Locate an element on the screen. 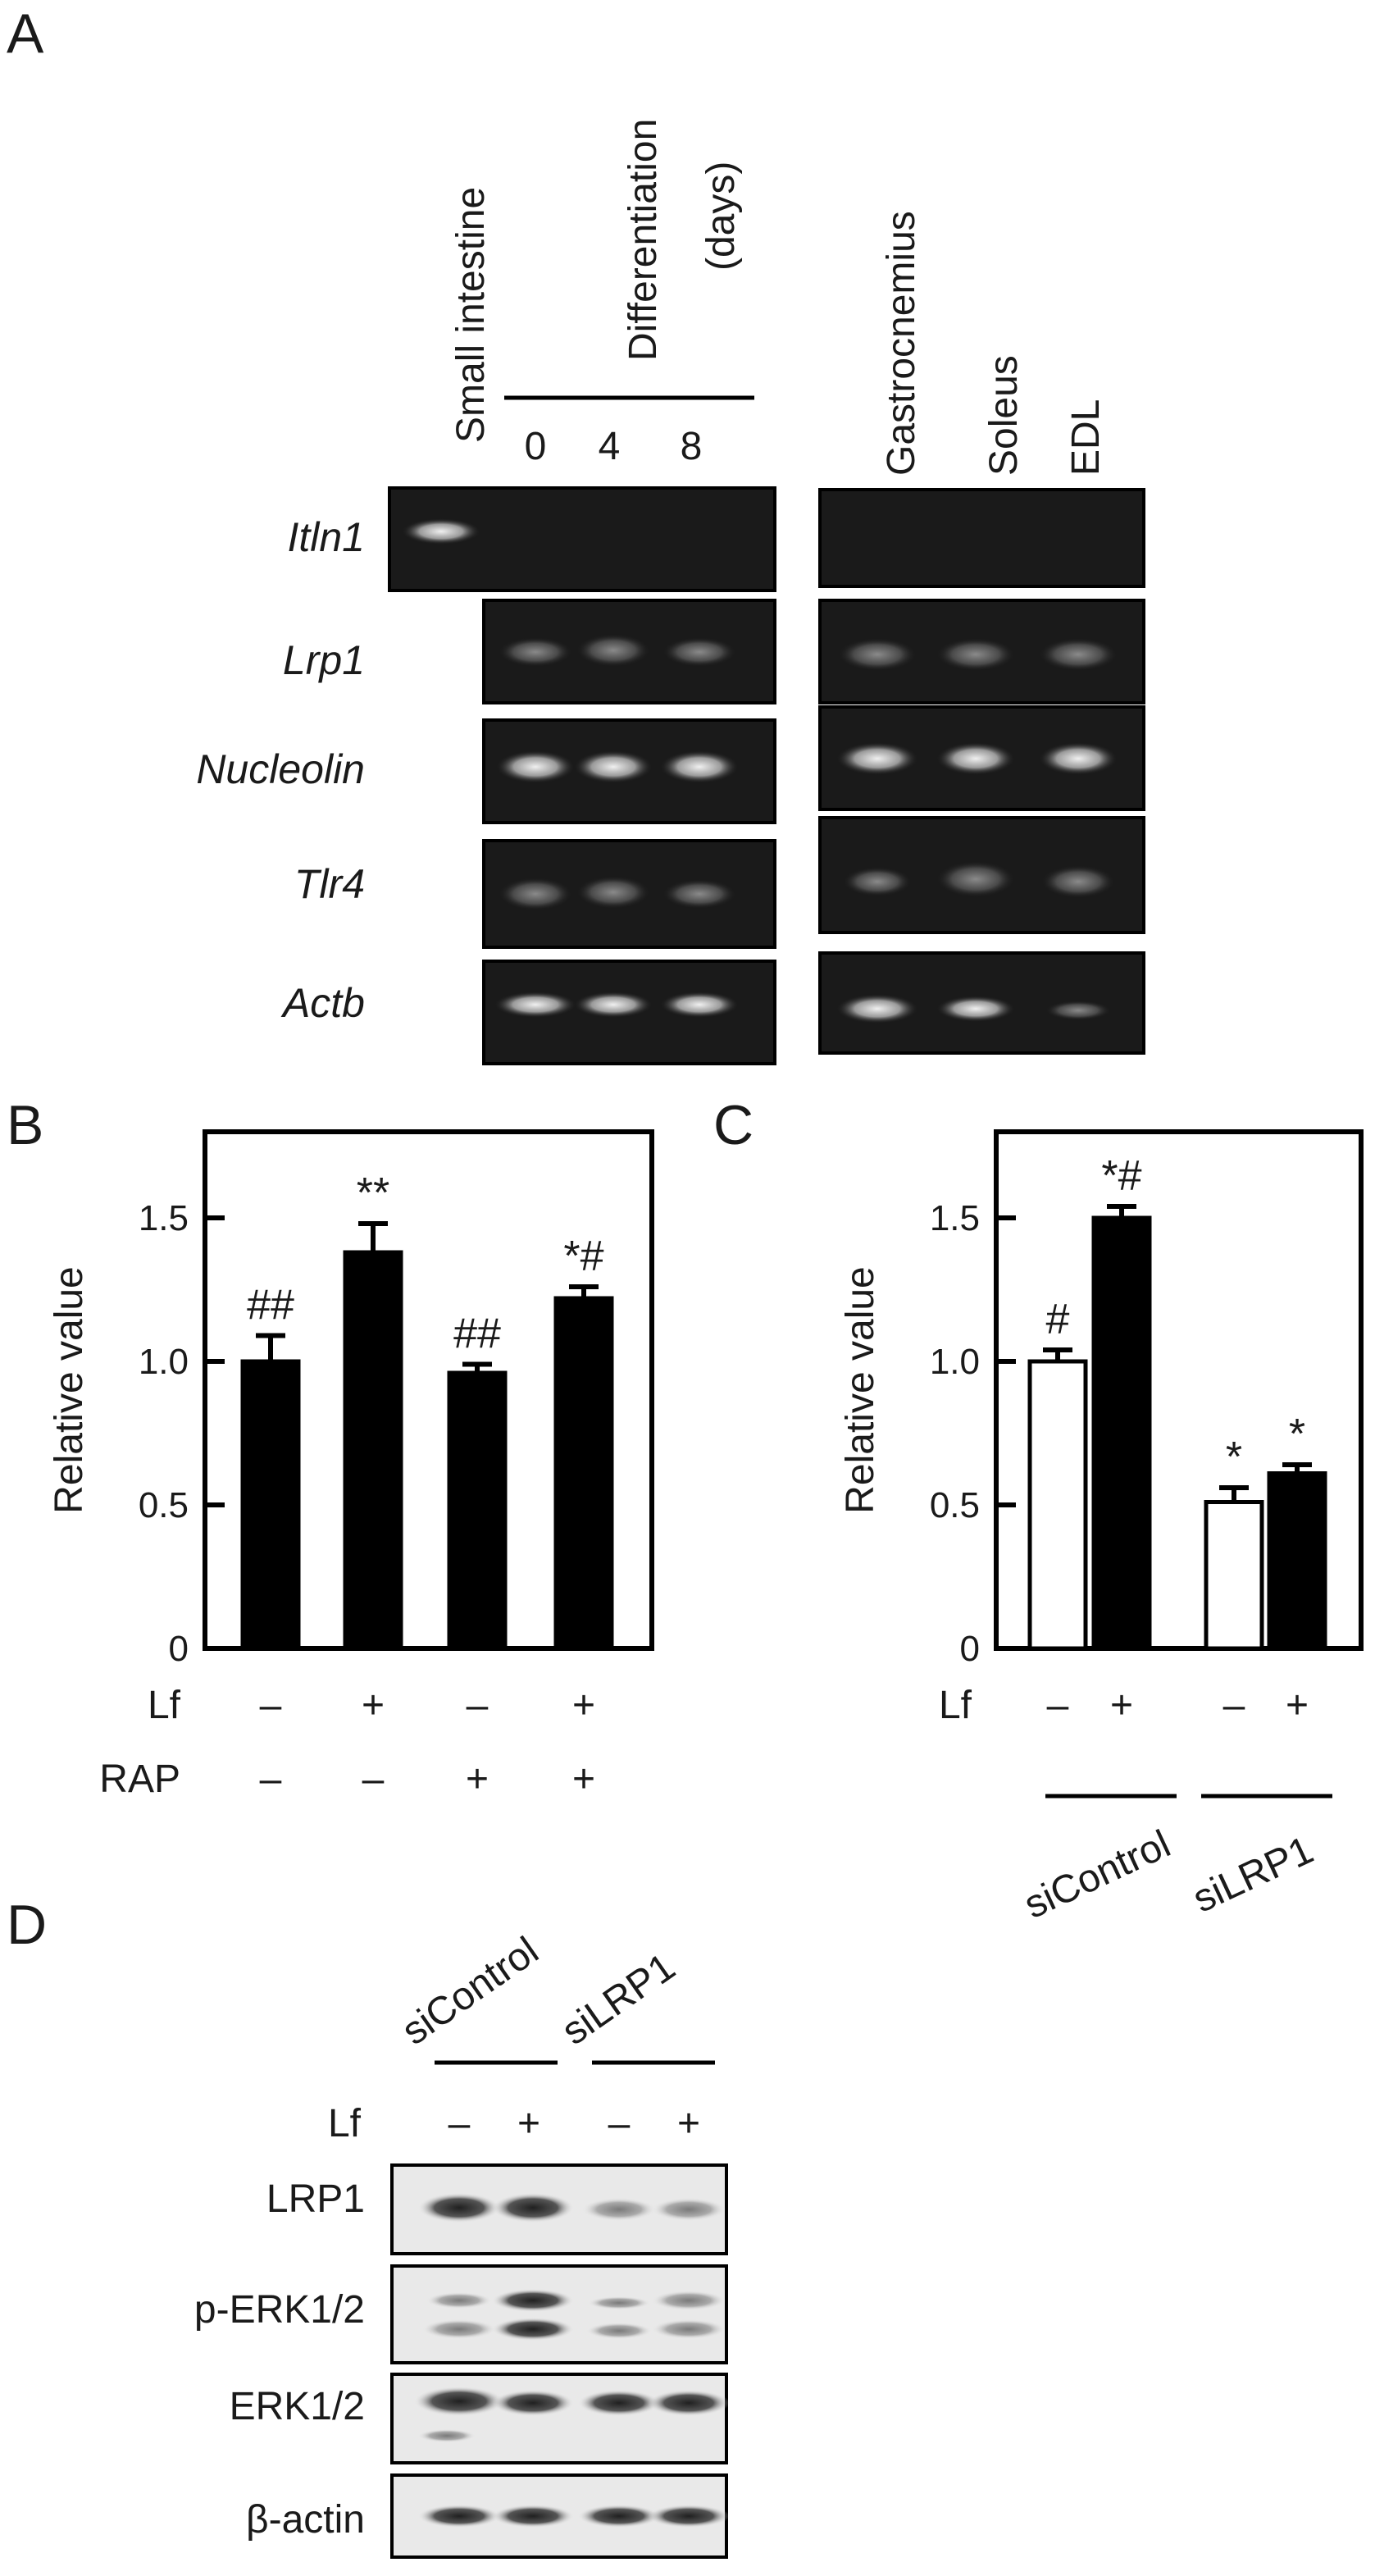 The width and height of the screenshot is (1375, 2576). chart-c-ytick-label: 0 is located at coordinates (970, 1649).